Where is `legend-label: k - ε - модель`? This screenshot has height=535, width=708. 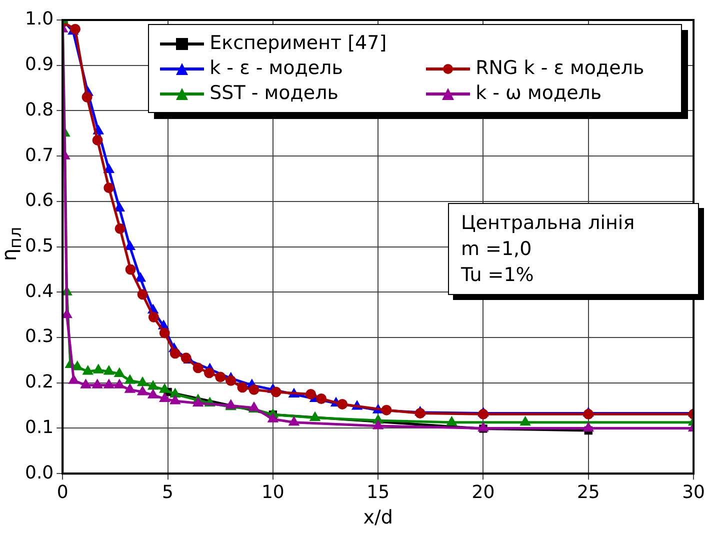 legend-label: k - ε - модель is located at coordinates (276, 68).